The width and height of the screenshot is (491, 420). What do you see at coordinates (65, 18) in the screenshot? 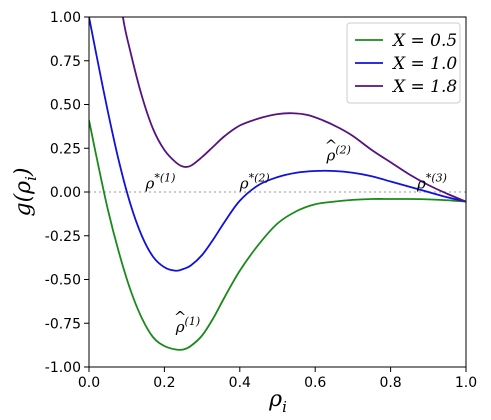
I see `y-tick-label: 1.00` at bounding box center [65, 18].